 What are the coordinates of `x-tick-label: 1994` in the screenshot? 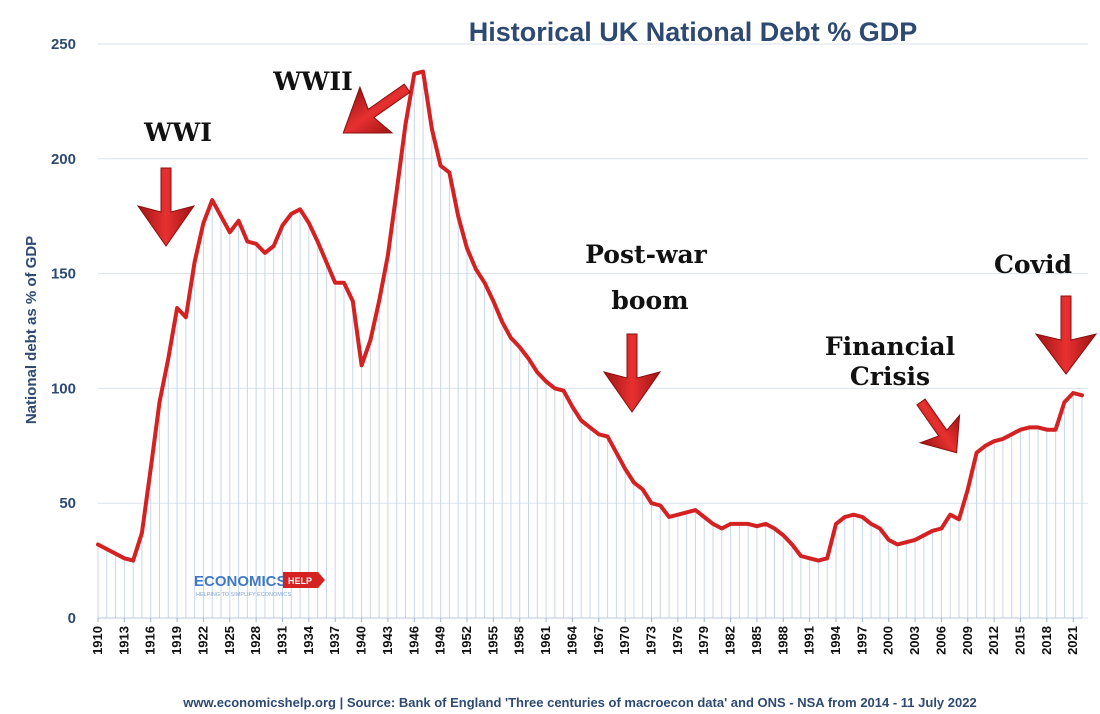 It's located at (835, 640).